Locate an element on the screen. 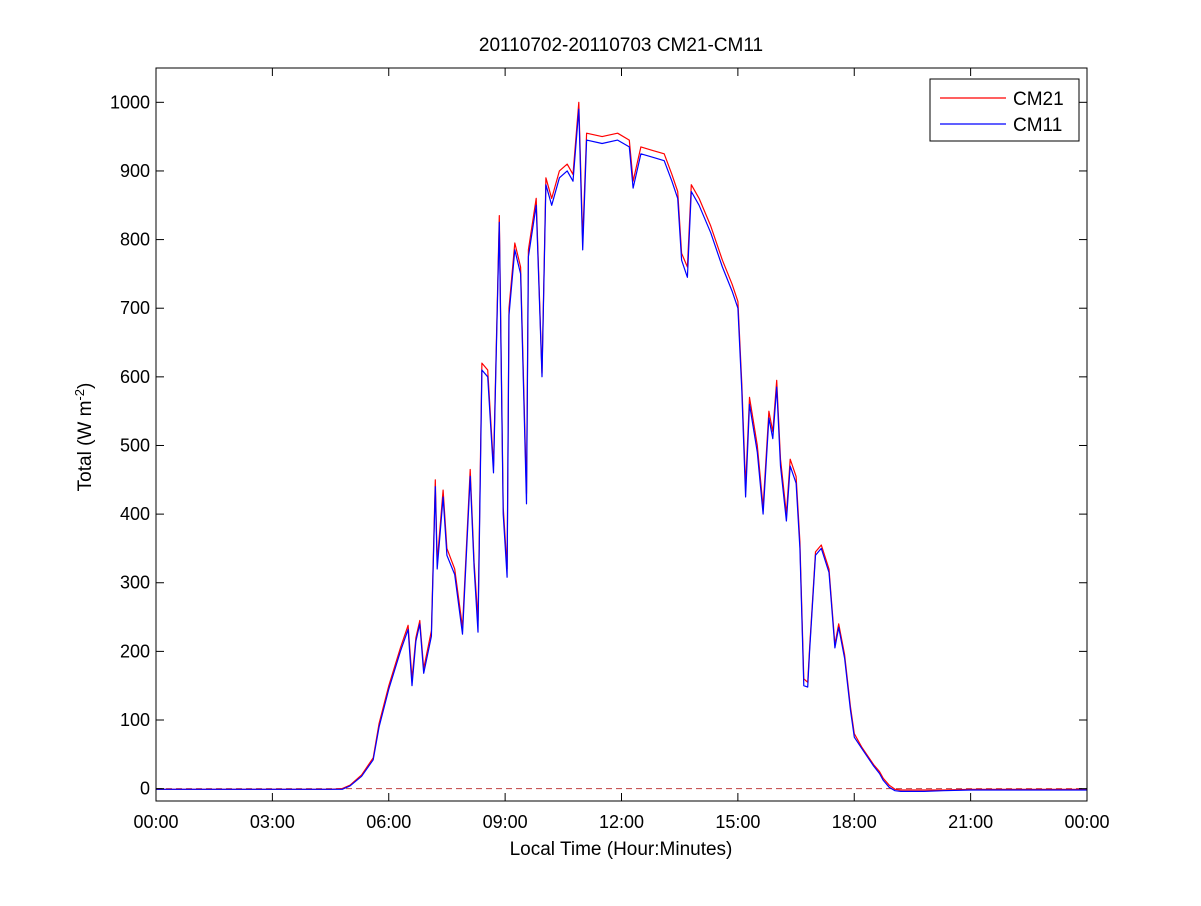 Image resolution: width=1201 pixels, height=906 pixels. y-tick-label: 1000 is located at coordinates (130, 102).